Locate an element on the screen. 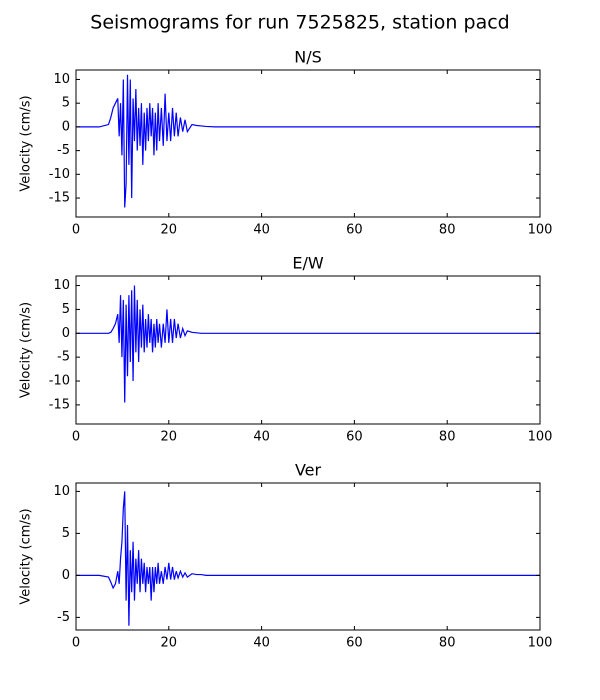  chart-title: N/S is located at coordinates (308, 57).